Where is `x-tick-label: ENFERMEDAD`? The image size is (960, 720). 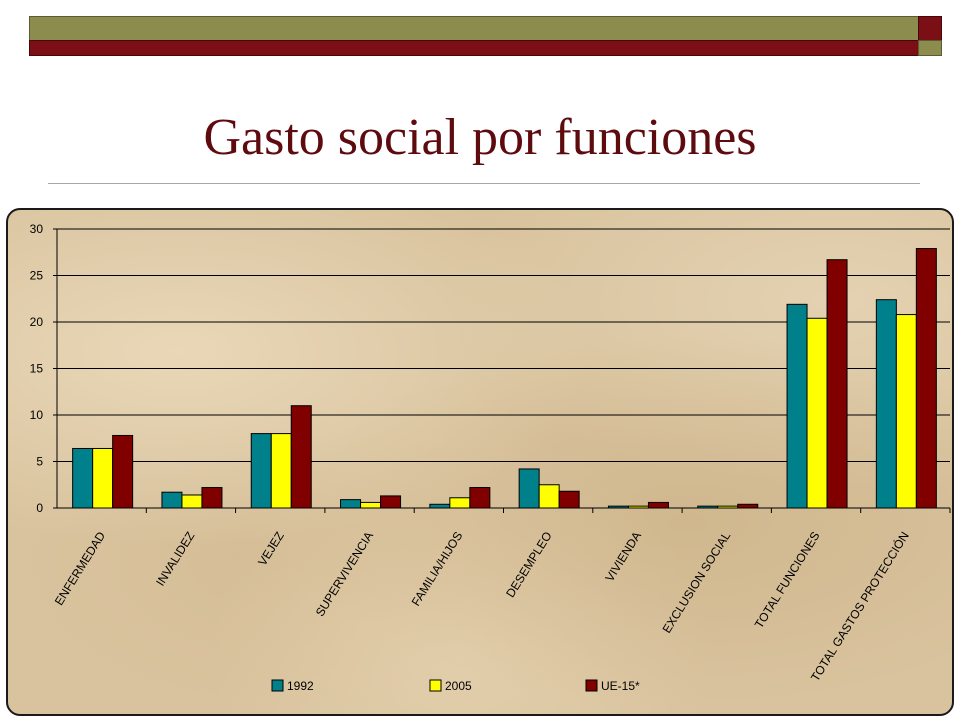 x-tick-label: ENFERMEDAD is located at coordinates (80, 568).